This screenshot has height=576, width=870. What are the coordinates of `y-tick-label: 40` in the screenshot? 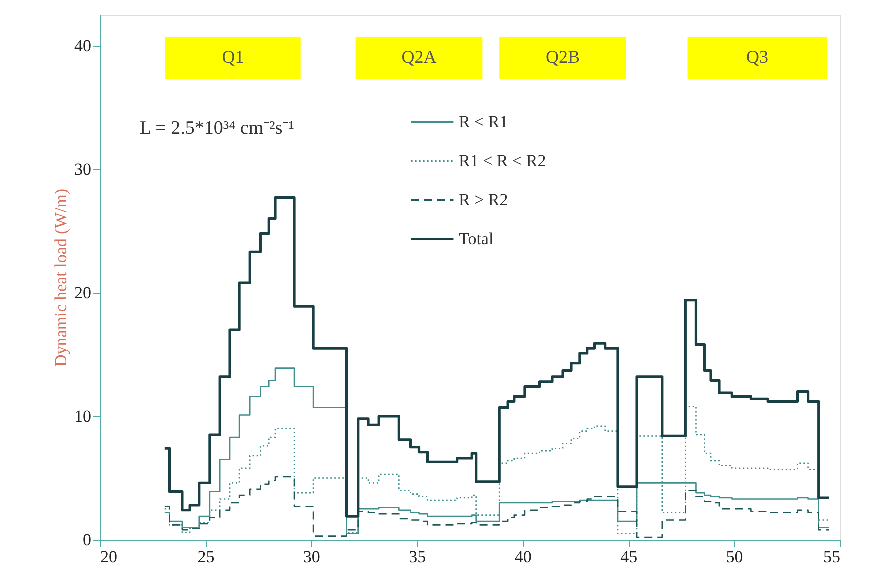 It's located at (83, 46).